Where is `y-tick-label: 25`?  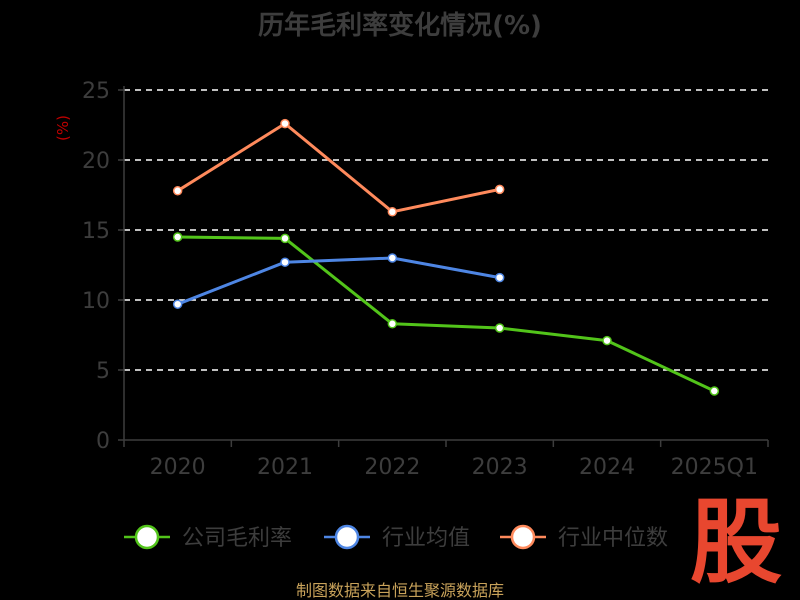
y-tick-label: 25 is located at coordinates (96, 91).